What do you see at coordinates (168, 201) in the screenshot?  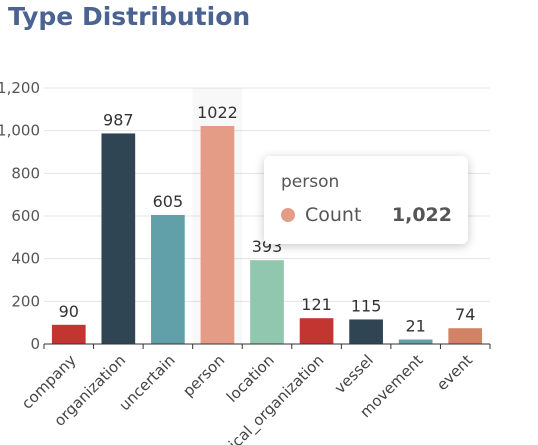 I see `data-label: 605` at bounding box center [168, 201].